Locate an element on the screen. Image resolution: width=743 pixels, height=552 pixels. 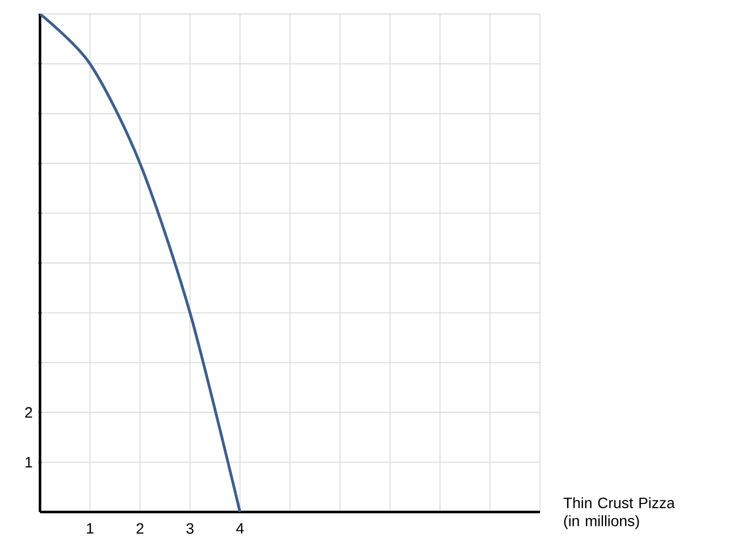
x-tick-label: 1 is located at coordinates (90, 528).